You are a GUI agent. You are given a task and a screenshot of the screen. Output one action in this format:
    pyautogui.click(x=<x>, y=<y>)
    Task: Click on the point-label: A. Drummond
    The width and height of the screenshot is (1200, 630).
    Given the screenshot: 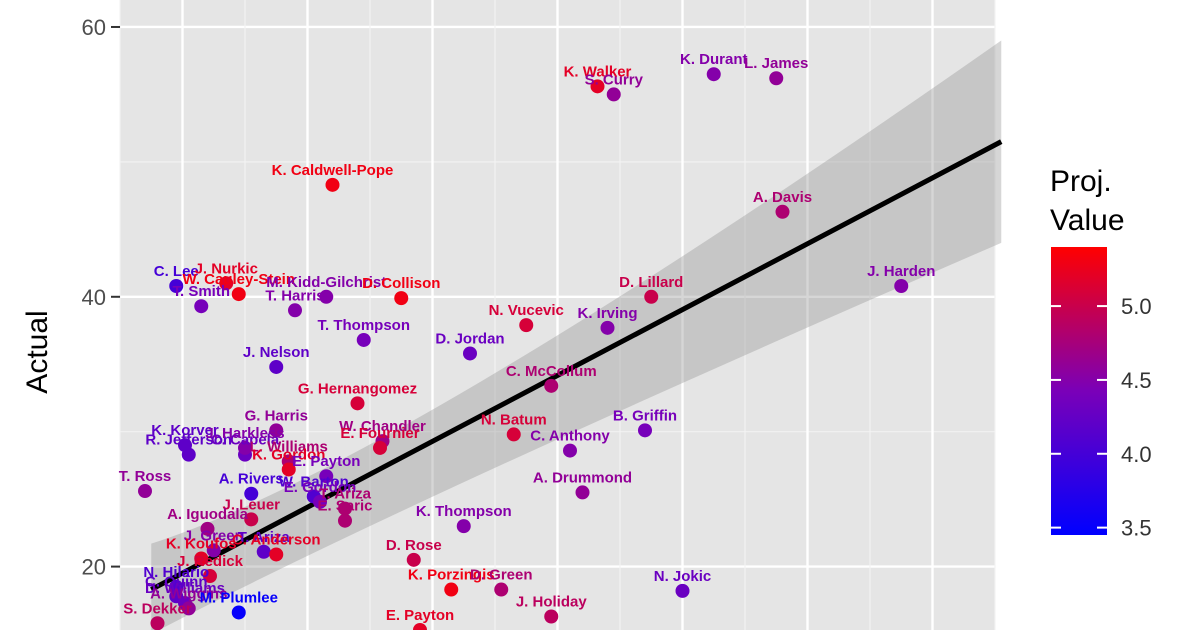 What is the action you would take?
    pyautogui.click(x=582, y=477)
    